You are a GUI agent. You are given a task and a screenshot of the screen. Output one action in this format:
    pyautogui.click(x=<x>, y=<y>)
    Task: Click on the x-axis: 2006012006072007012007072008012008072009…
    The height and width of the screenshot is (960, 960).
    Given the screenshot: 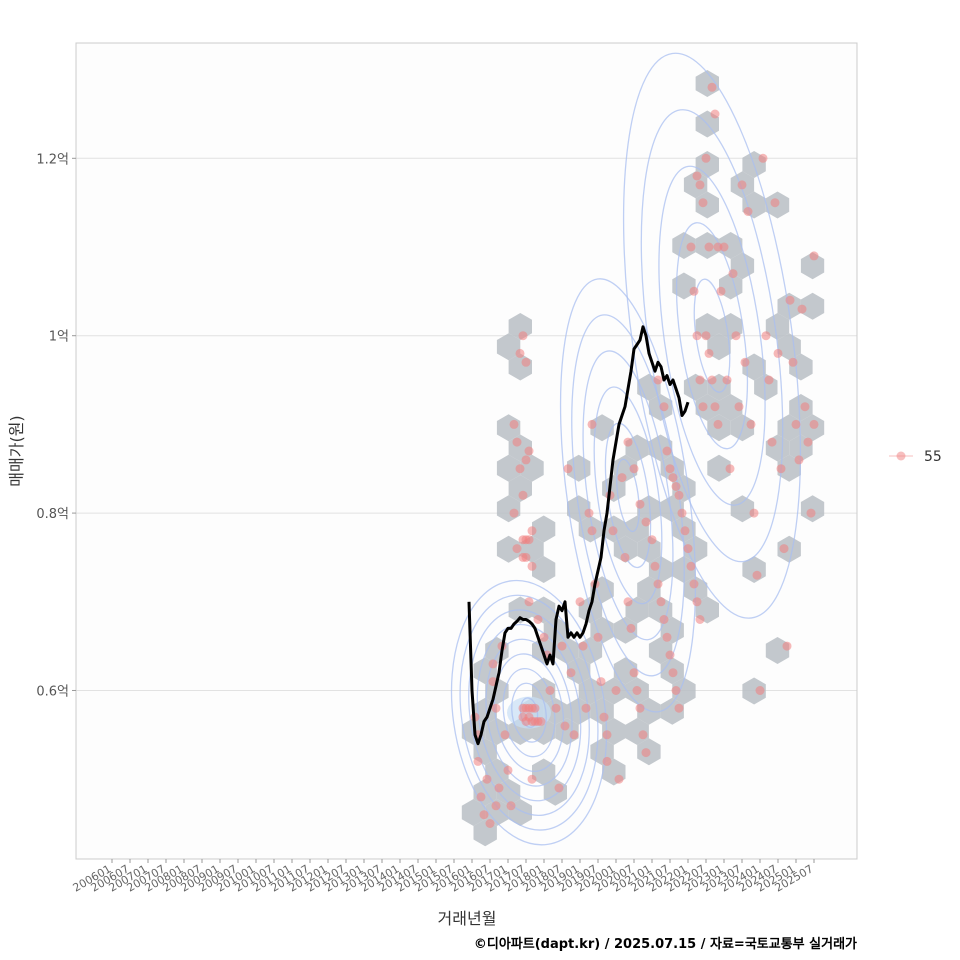 What is the action you would take?
    pyautogui.click(x=443, y=877)
    